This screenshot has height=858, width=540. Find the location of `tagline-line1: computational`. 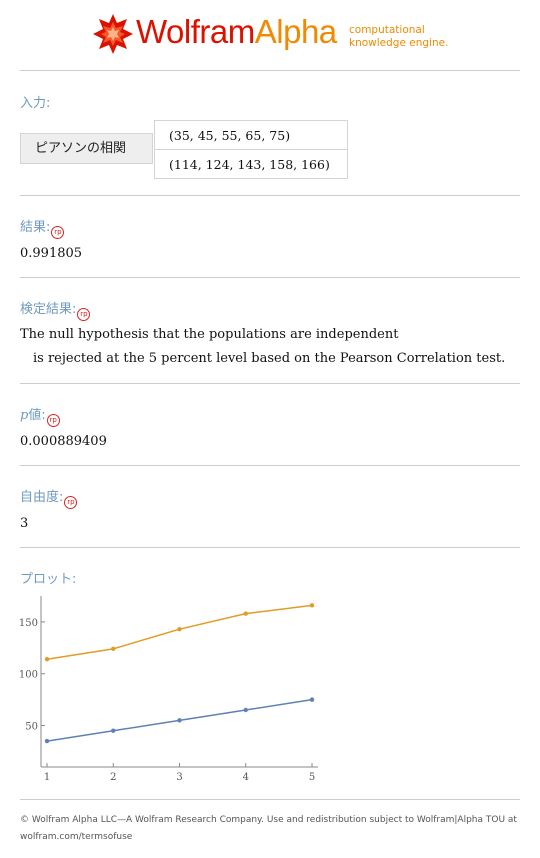

tagline-line1: computational is located at coordinates (387, 30).